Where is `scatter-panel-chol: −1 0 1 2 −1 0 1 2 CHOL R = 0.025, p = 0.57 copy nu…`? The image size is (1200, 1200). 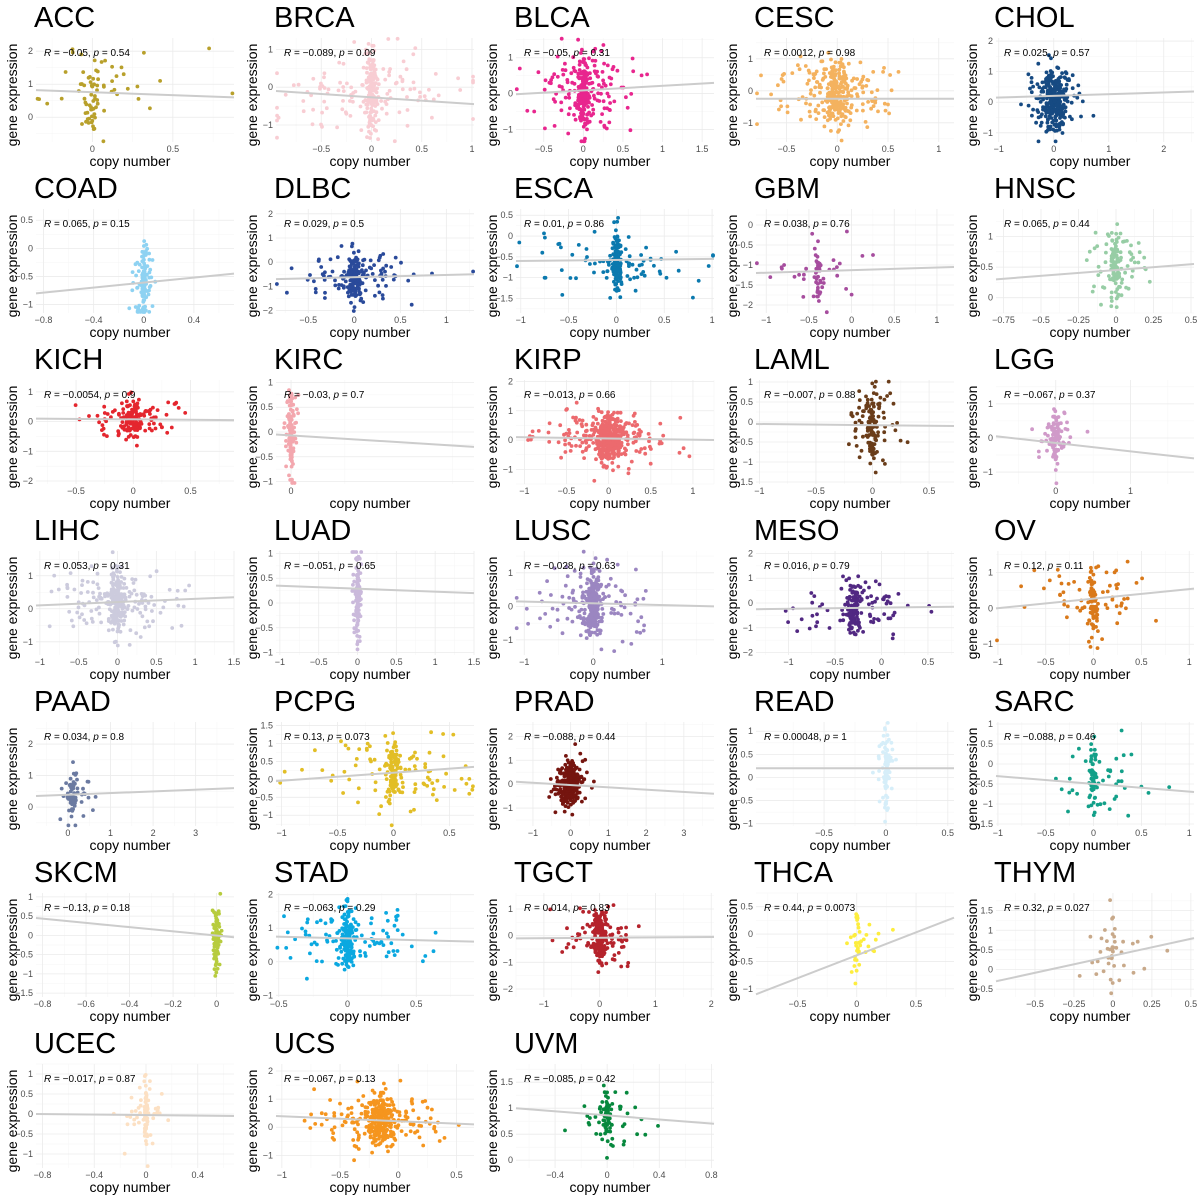 scatter-panel-chol: −1 0 1 2 −1 0 1 2 CHOL R = 0.025, p = 0.57 copy nu… is located at coordinates (1080, 85).